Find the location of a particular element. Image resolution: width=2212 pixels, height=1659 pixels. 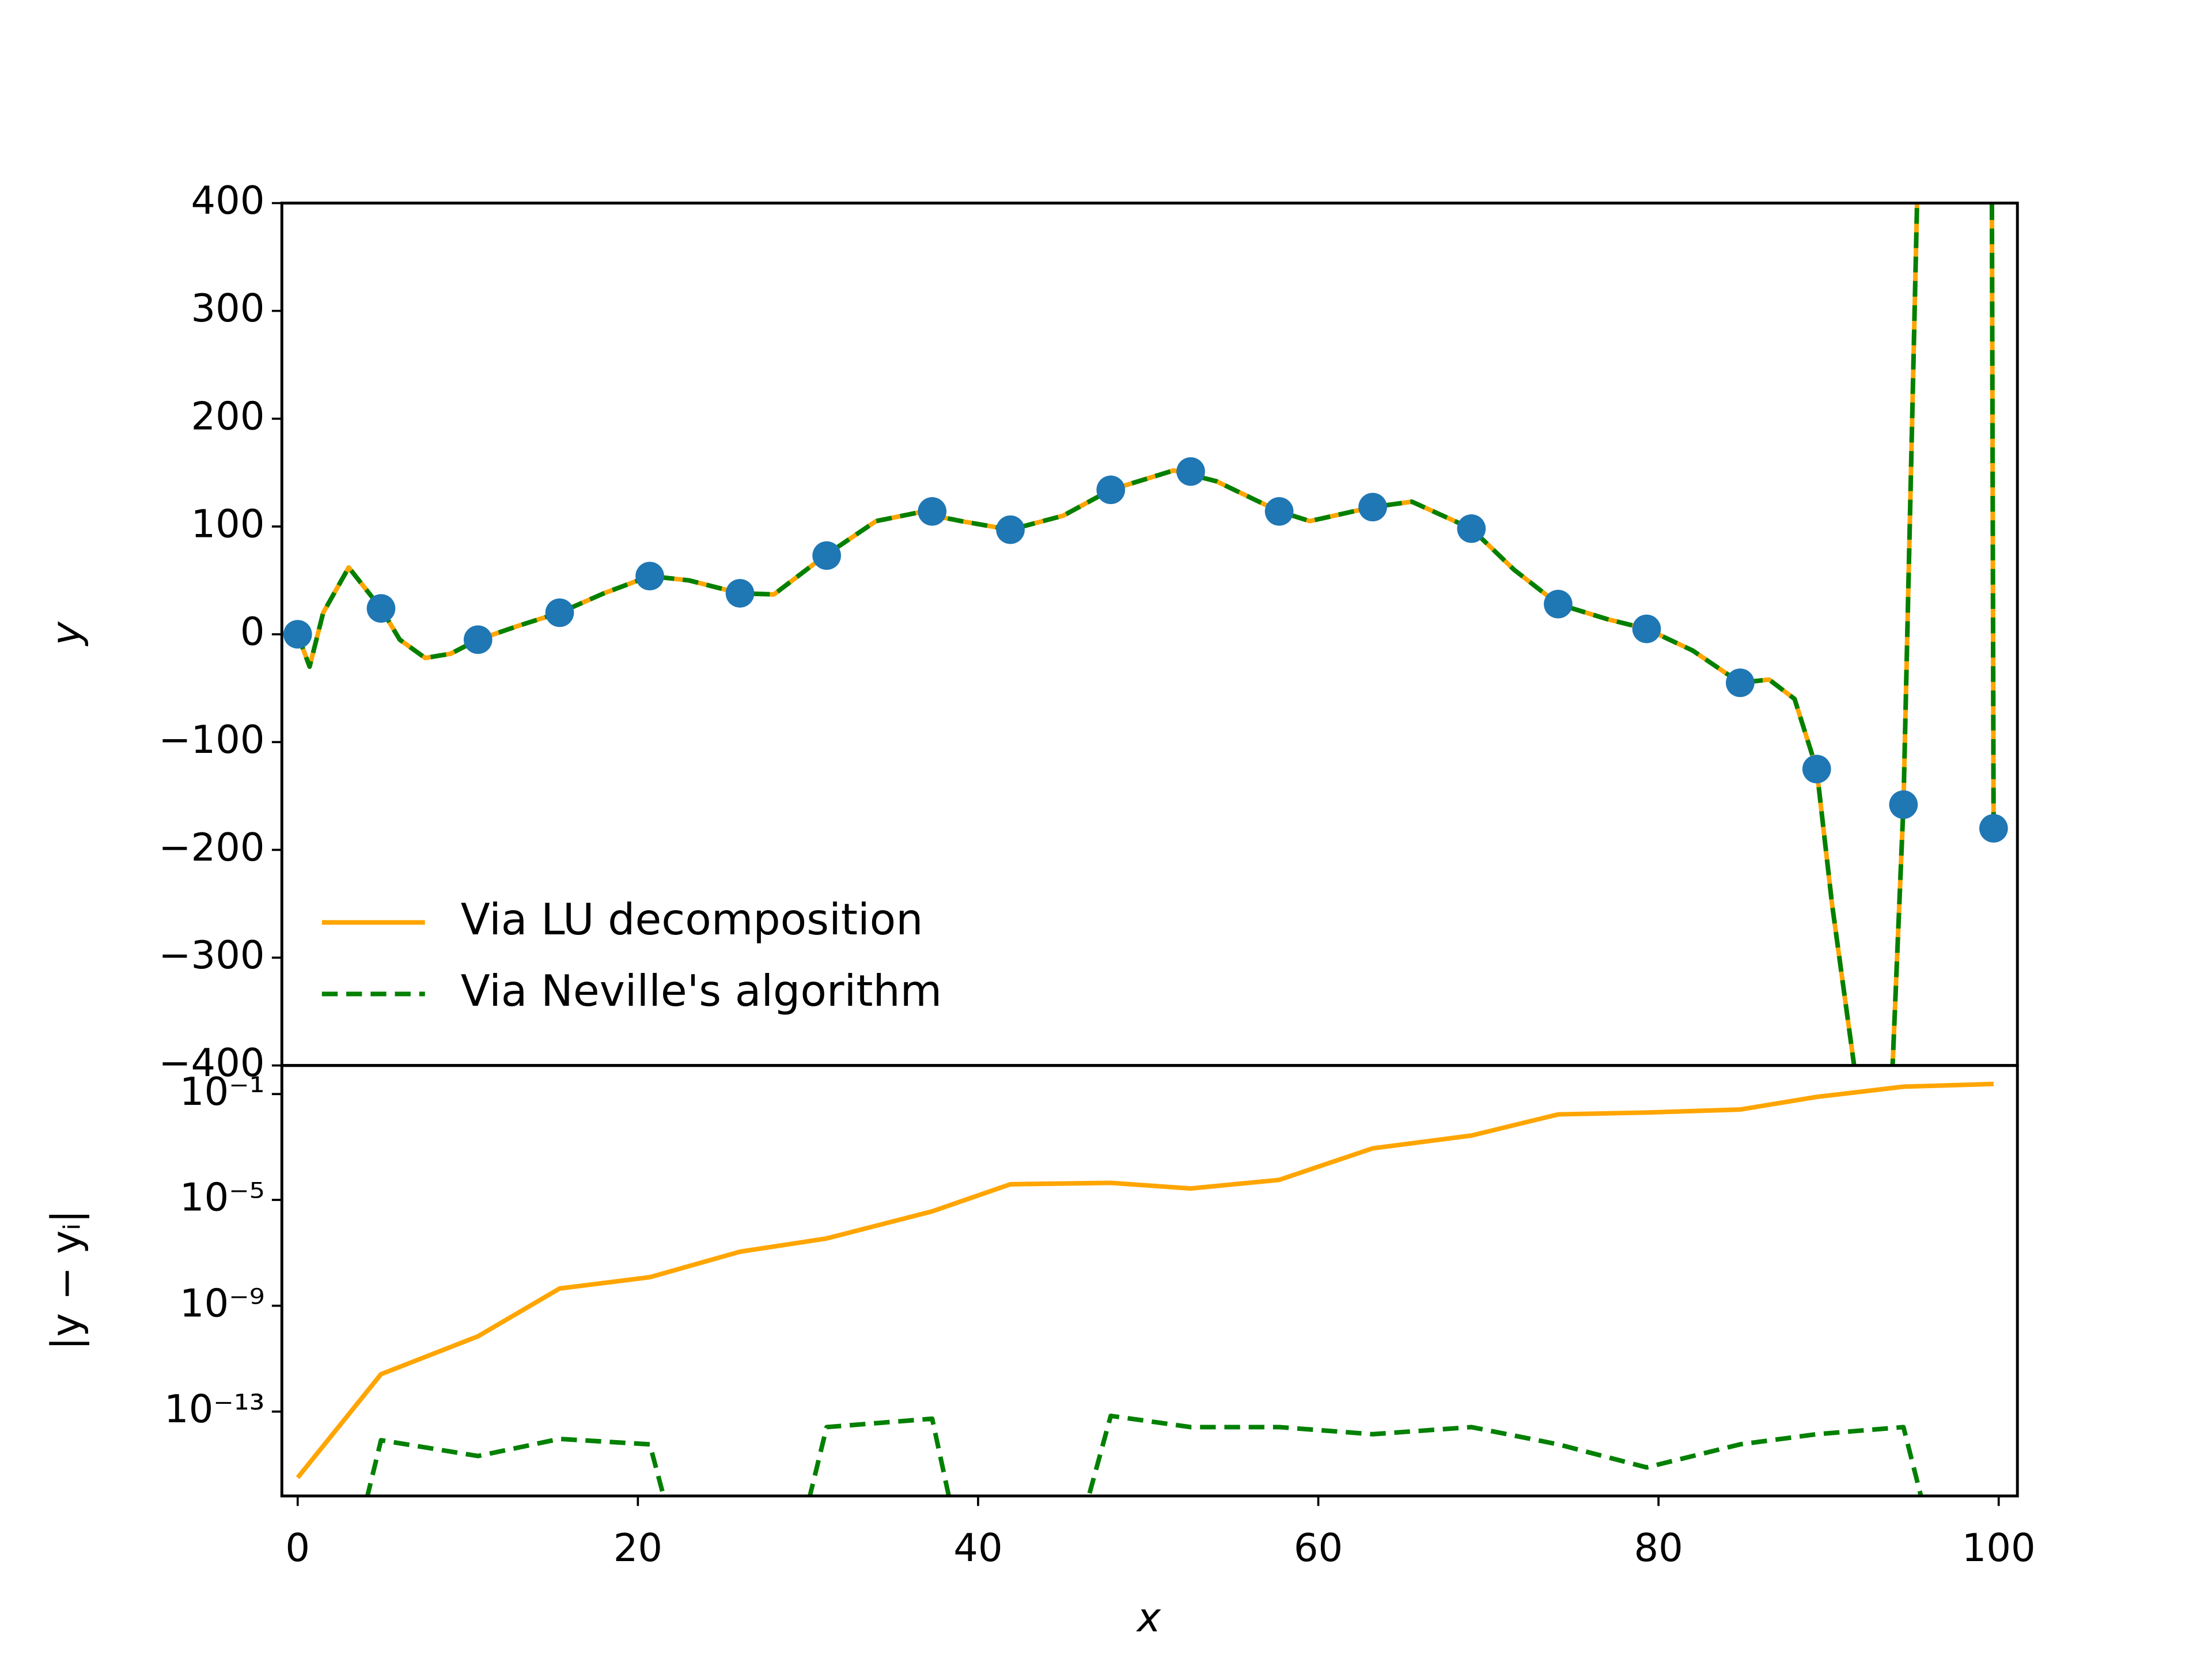

x-tick-label: 60 is located at coordinates (1318, 1547).